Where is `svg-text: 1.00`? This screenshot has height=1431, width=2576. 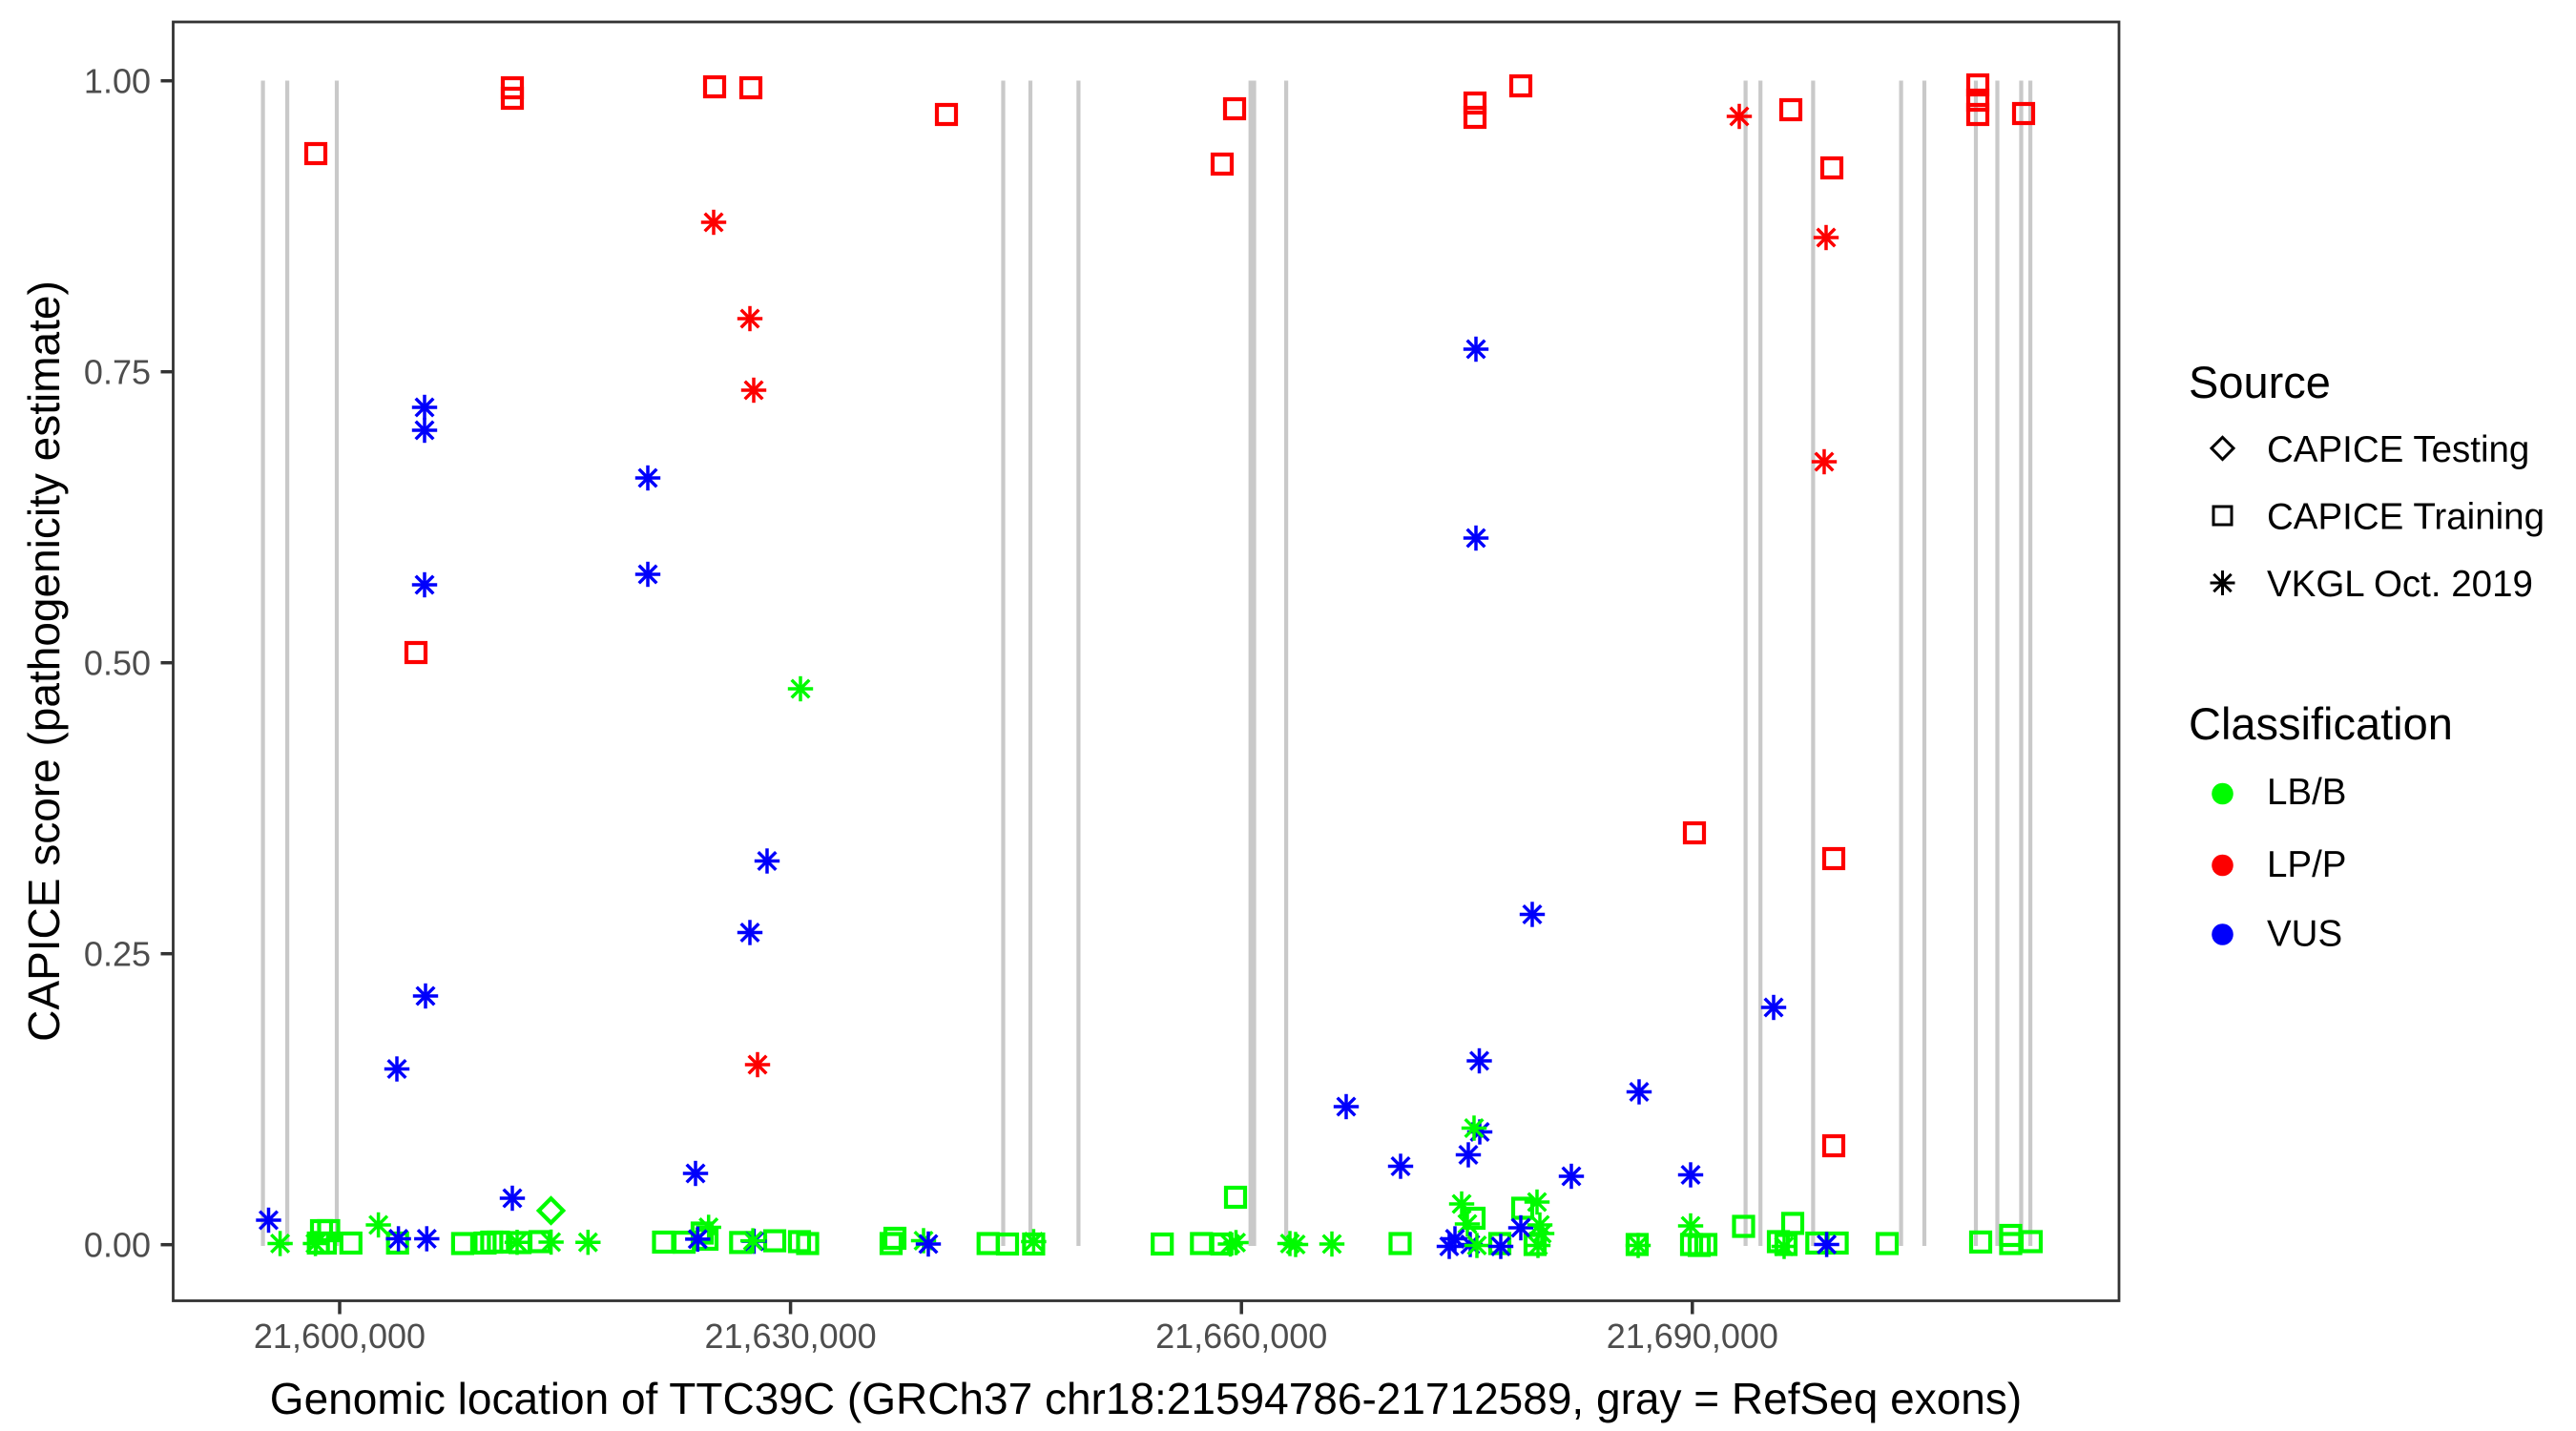 svg-text: 1.00 is located at coordinates (117, 81).